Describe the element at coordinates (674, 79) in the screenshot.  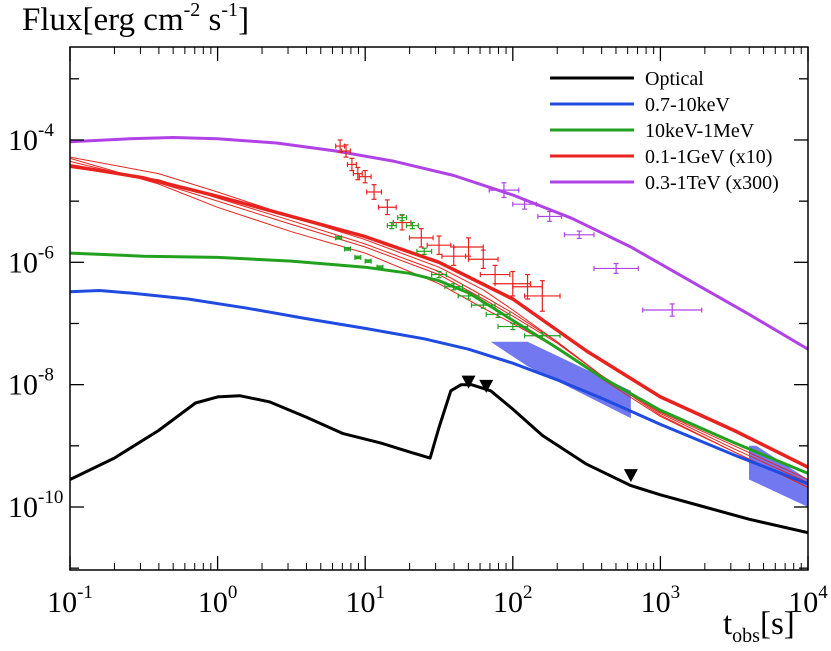
I see `legend-label: Optical` at that location.